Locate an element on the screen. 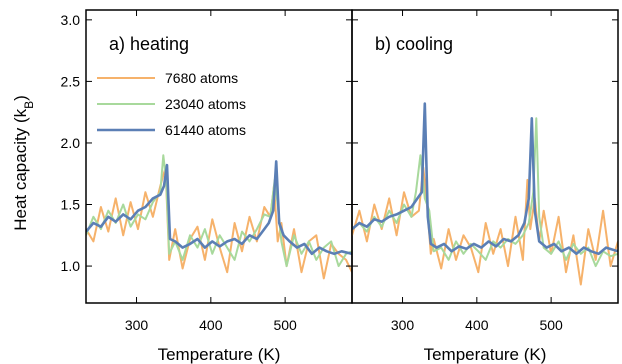 The width and height of the screenshot is (622, 364). panel-title: a) heating is located at coordinates (149, 44).